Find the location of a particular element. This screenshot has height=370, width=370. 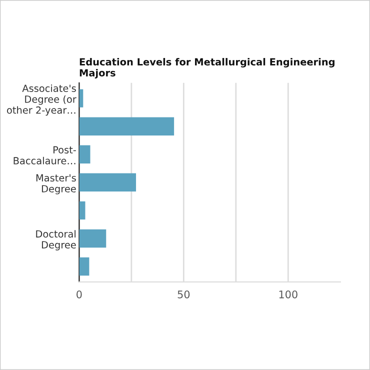

x-tick-label: 100 is located at coordinates (288, 294).